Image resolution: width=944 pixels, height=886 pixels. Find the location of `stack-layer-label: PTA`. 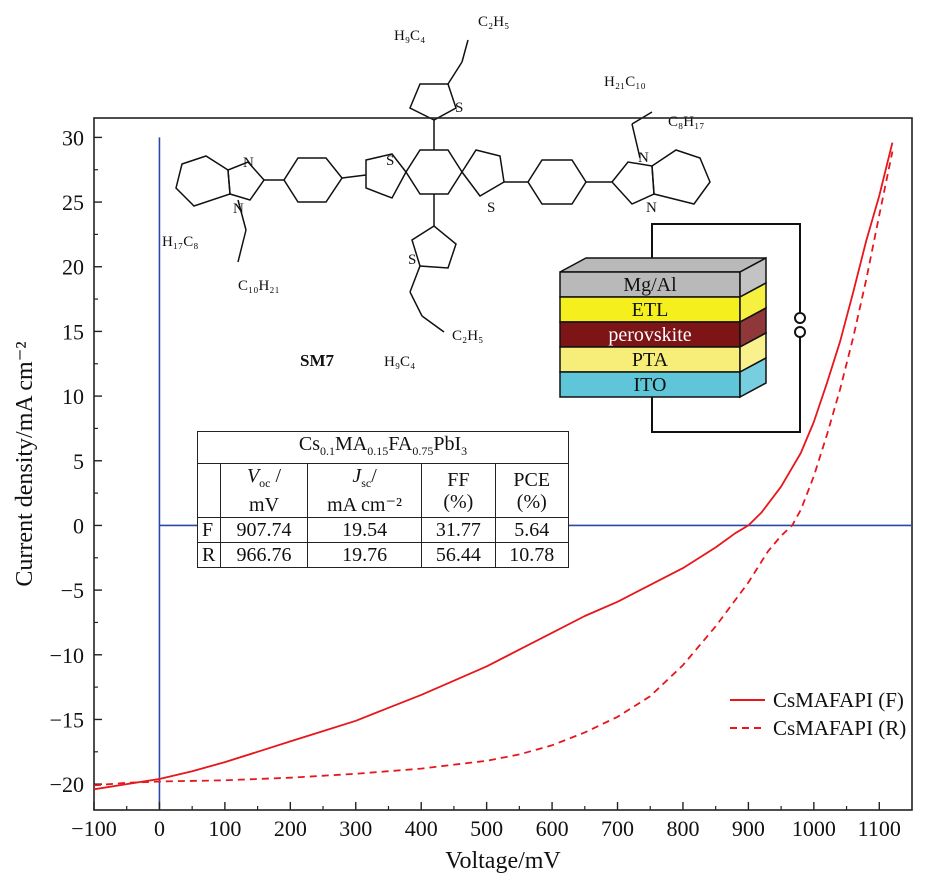

stack-layer-label: PTA is located at coordinates (650, 360).